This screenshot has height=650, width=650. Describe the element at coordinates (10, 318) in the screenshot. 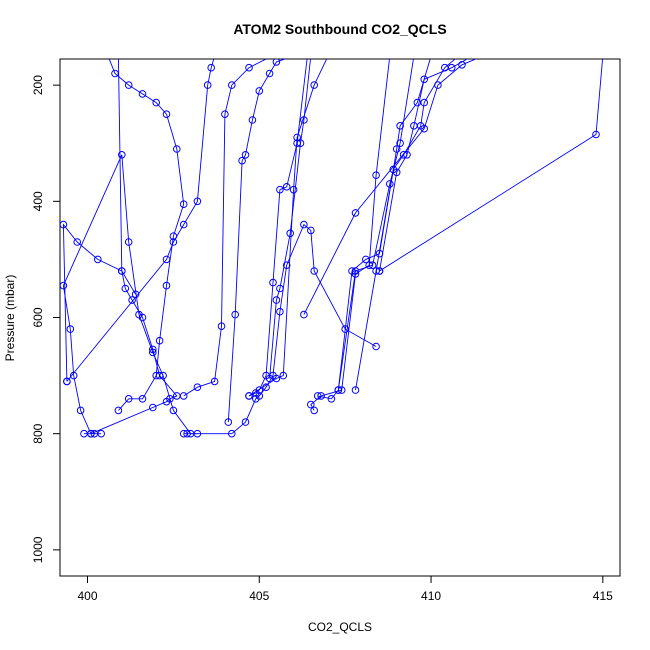

I see `y-axis-label: Pressure (mbar)` at that location.